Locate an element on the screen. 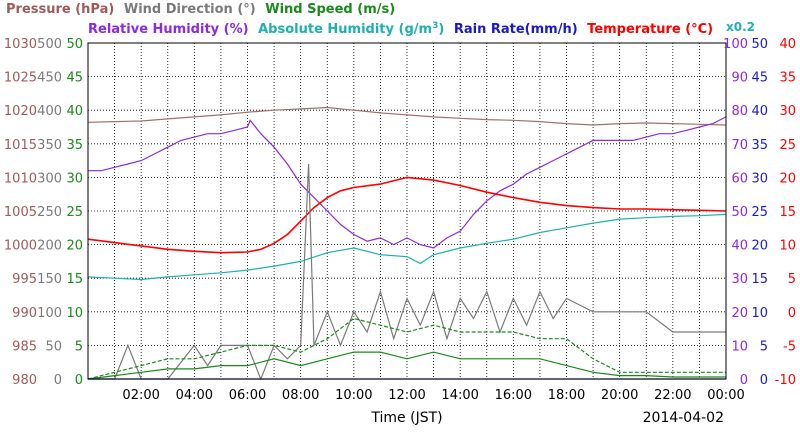  legend-temperature: Temperature (°C) is located at coordinates (650, 29).